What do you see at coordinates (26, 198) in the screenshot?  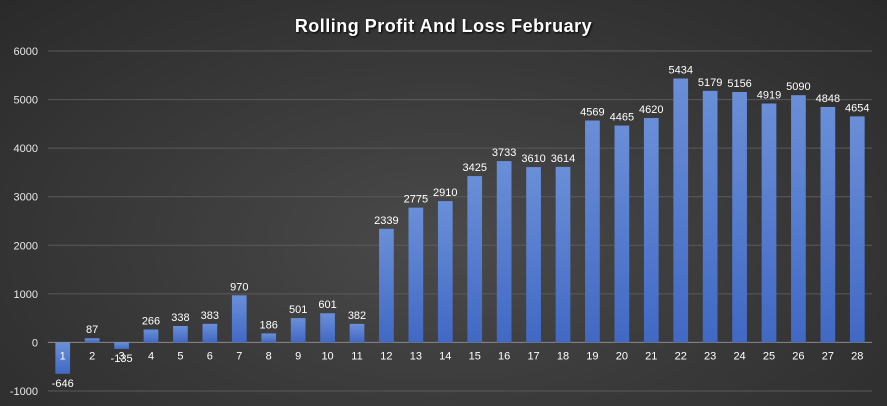 I see `y-tick-label: 3000` at bounding box center [26, 198].